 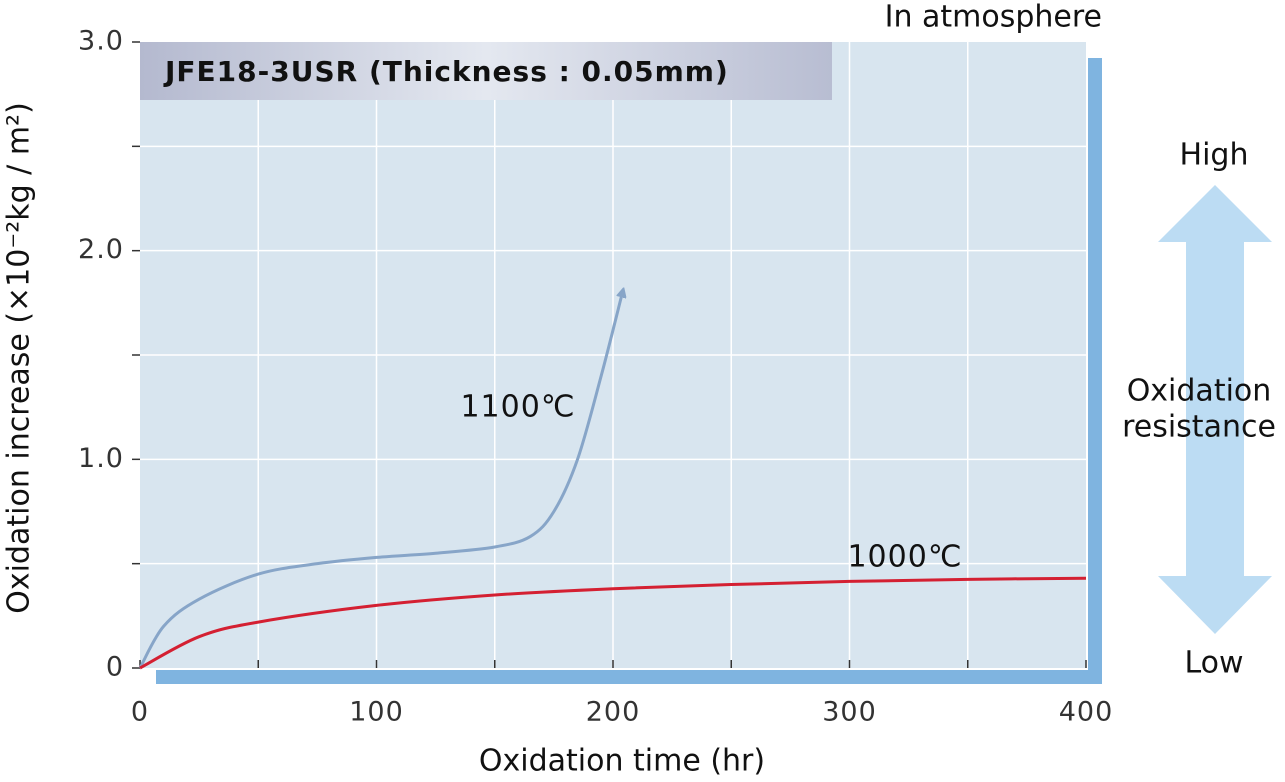 What do you see at coordinates (517, 407) in the screenshot?
I see `series-label: 1100℃` at bounding box center [517, 407].